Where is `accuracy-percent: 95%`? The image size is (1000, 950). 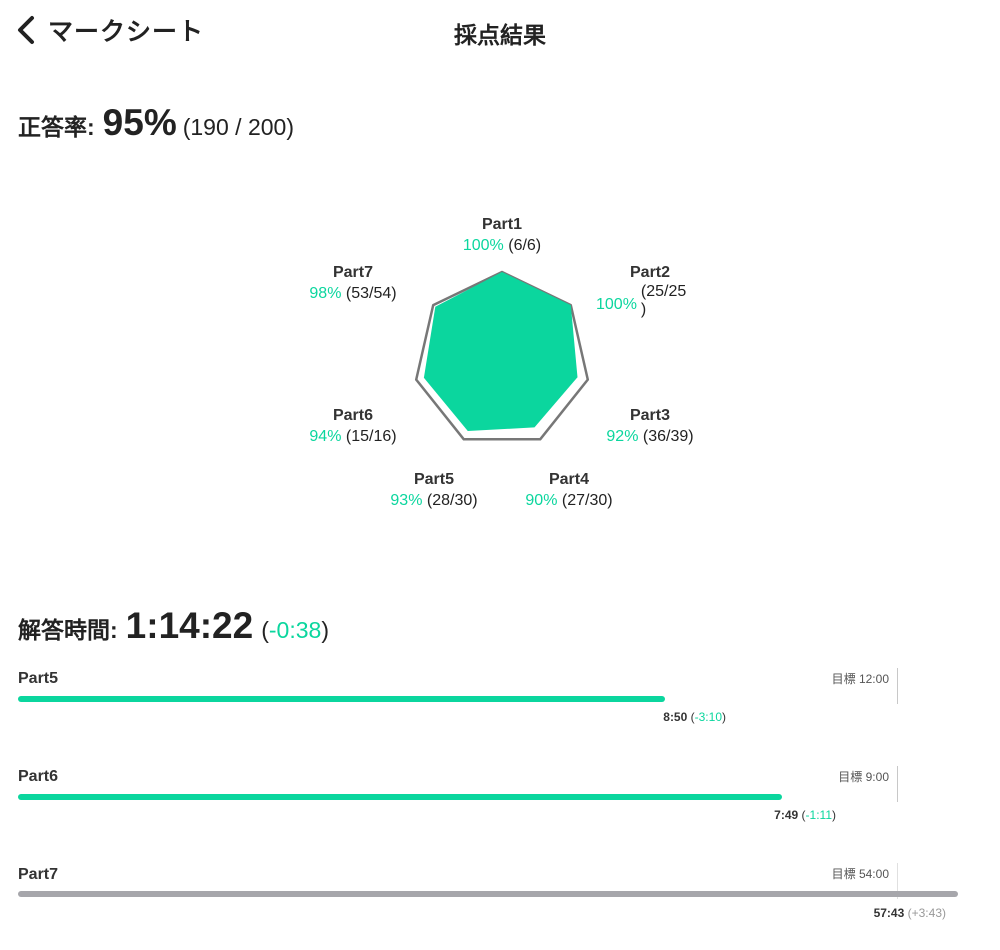
accuracy-percent: 95% is located at coordinates (139, 122).